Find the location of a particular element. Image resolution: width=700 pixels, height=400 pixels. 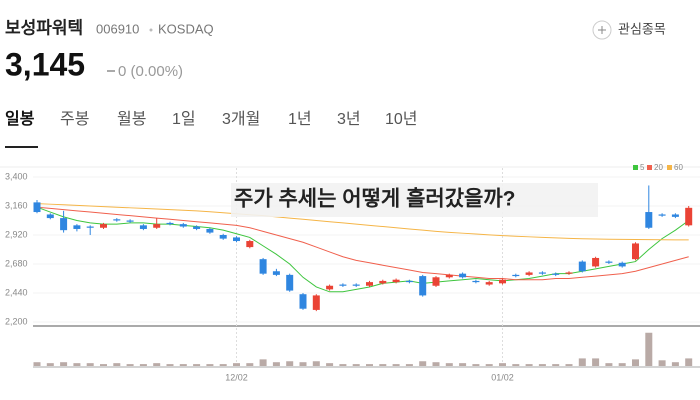

ma-line is located at coordinates (362, 222).